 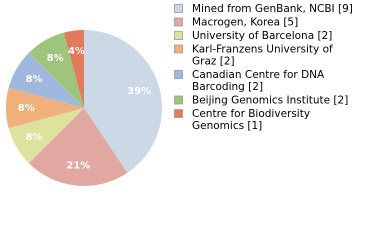 I want to click on legend-label: University of Barcelona [2], so click(x=262, y=36).